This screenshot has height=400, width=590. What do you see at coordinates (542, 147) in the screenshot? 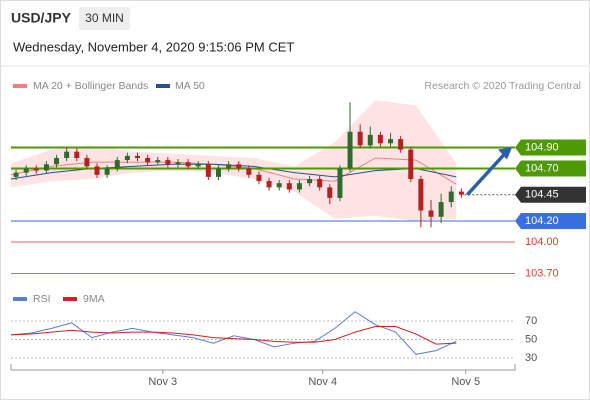
I see `level-label: 104.90` at bounding box center [542, 147].